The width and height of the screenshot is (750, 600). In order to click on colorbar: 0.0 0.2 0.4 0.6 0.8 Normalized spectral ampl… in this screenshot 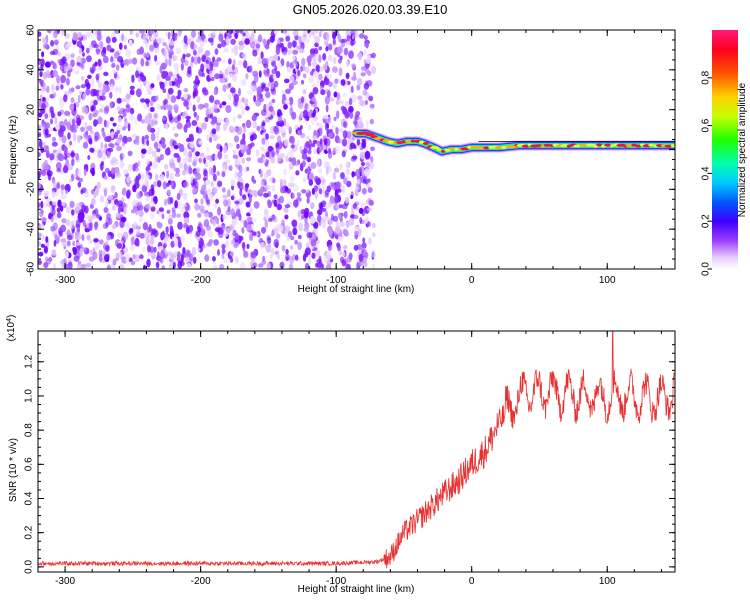, I will do `click(724, 153)`.